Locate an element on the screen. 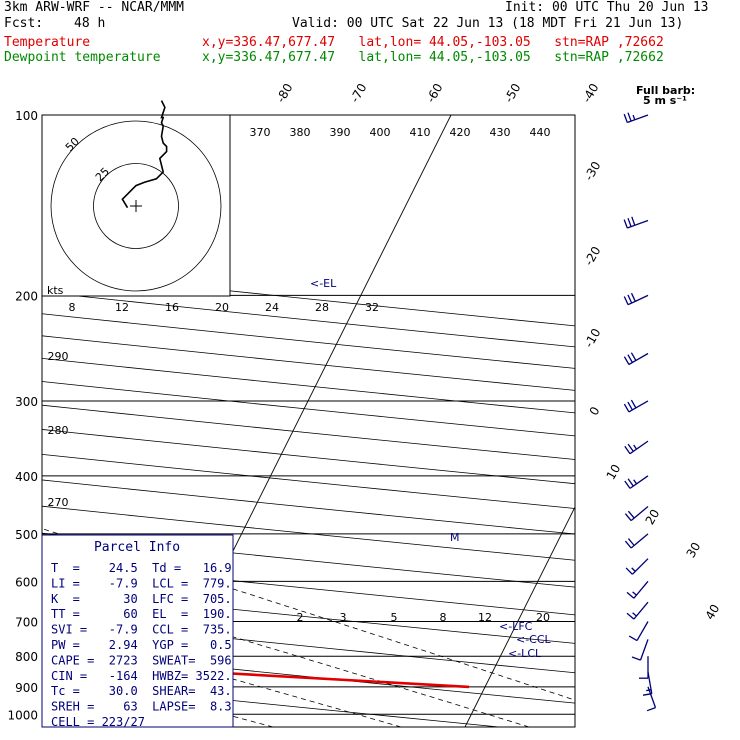 The height and width of the screenshot is (740, 740). mixing-ratio-label: 2 is located at coordinates (300, 617).